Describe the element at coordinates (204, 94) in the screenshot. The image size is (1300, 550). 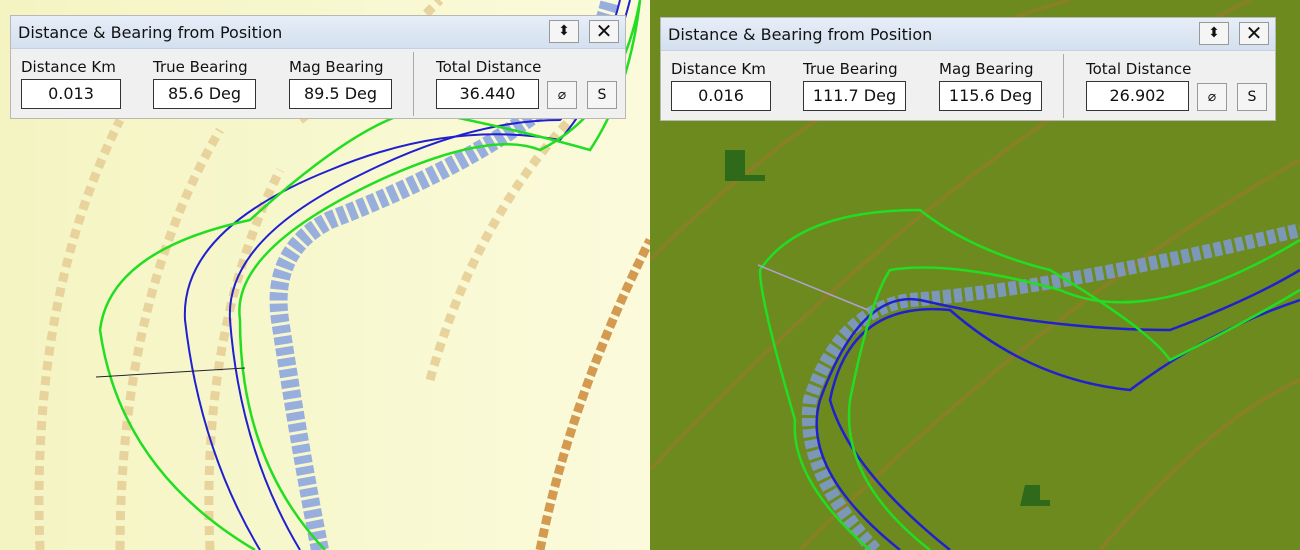
I see `field-value: 85.6 Deg` at that location.